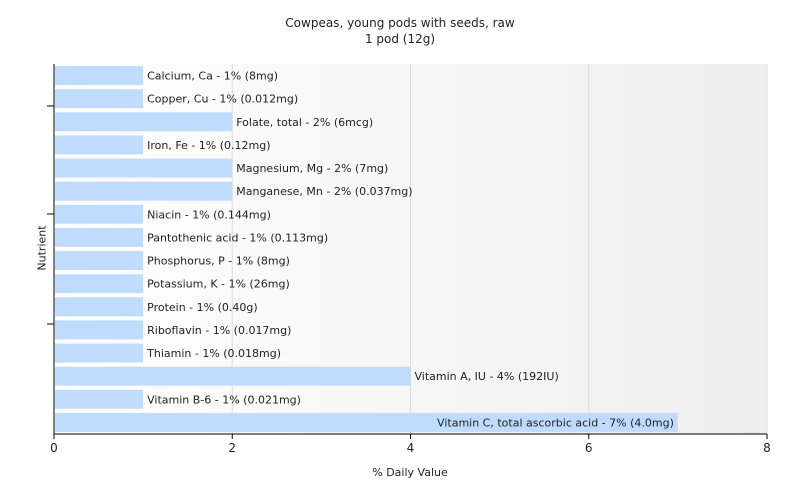 The height and width of the screenshot is (500, 800). What do you see at coordinates (237, 237) in the screenshot?
I see `bar-label: Pantothenic acid - 1% (0.113mg)` at bounding box center [237, 237].